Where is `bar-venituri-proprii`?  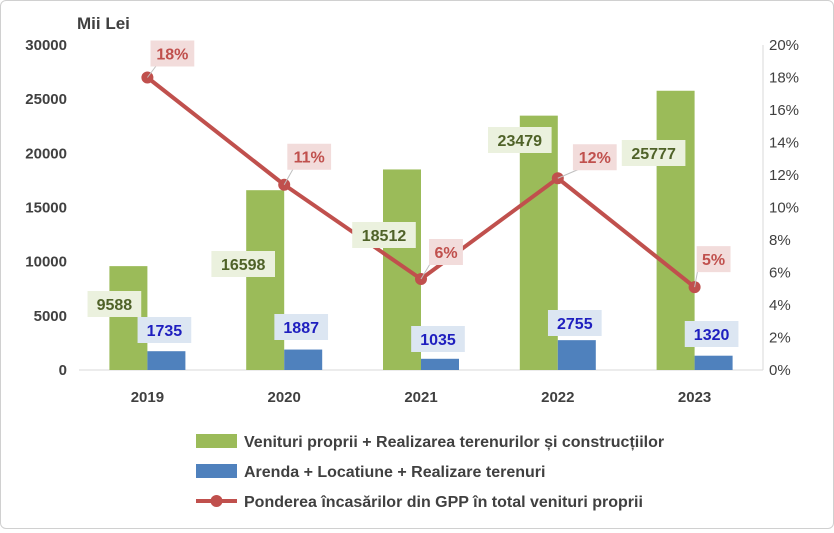 bar-venituri-proprii is located at coordinates (265, 280).